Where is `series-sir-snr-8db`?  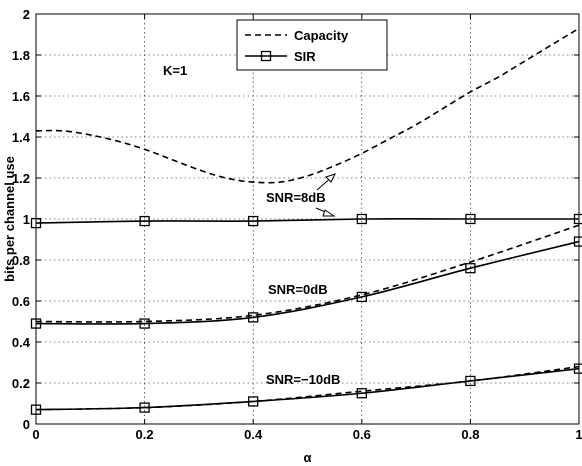 series-sir-snr-8db is located at coordinates (306, 221).